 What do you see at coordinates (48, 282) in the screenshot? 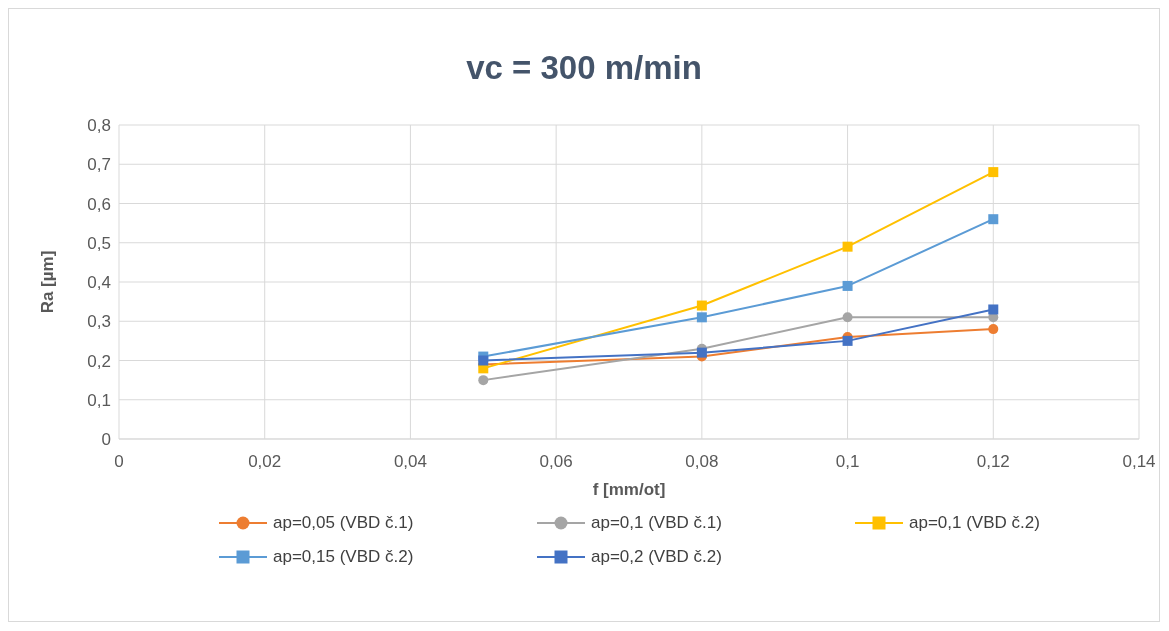
I see `y-axis-title: Ra [µm]` at bounding box center [48, 282].